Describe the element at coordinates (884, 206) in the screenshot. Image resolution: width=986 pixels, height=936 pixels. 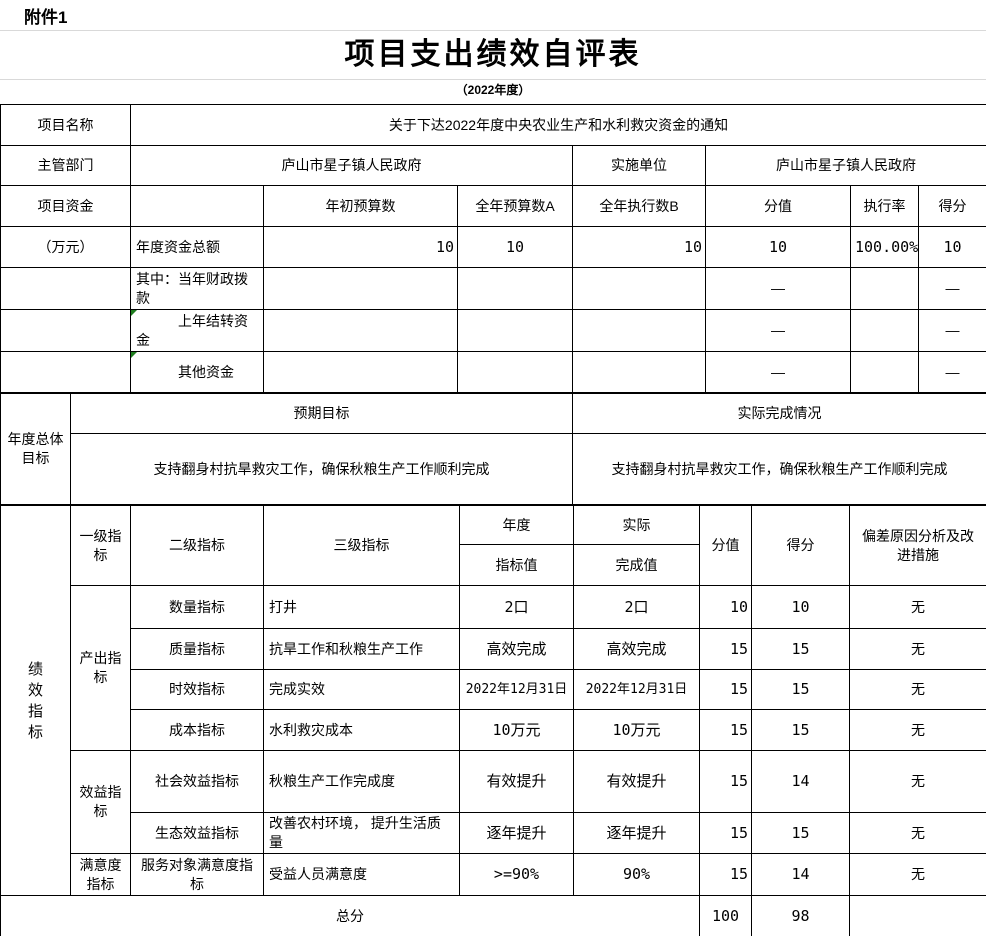
I see `col-header-exec-rate: 执行率` at that location.